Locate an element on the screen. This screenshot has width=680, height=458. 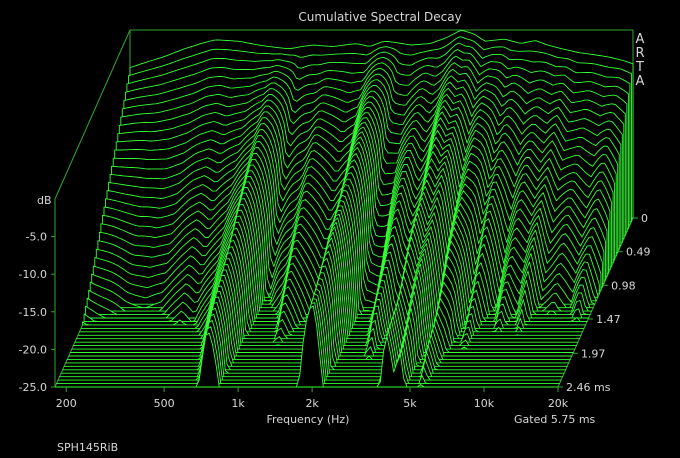
brand-letter-a: A is located at coordinates (640, 39).